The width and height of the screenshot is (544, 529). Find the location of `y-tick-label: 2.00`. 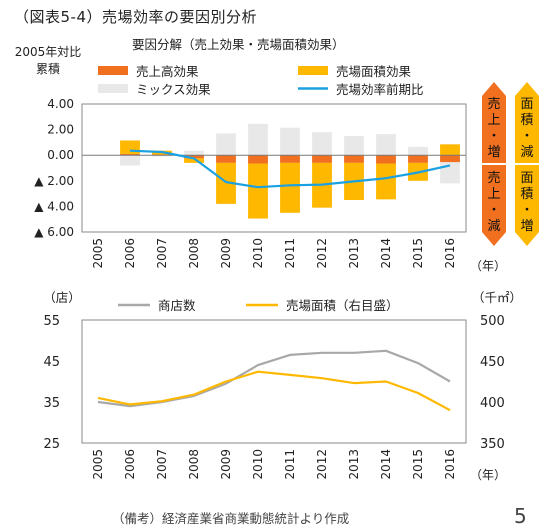

y-tick-label: 2.00 is located at coordinates (60, 130).